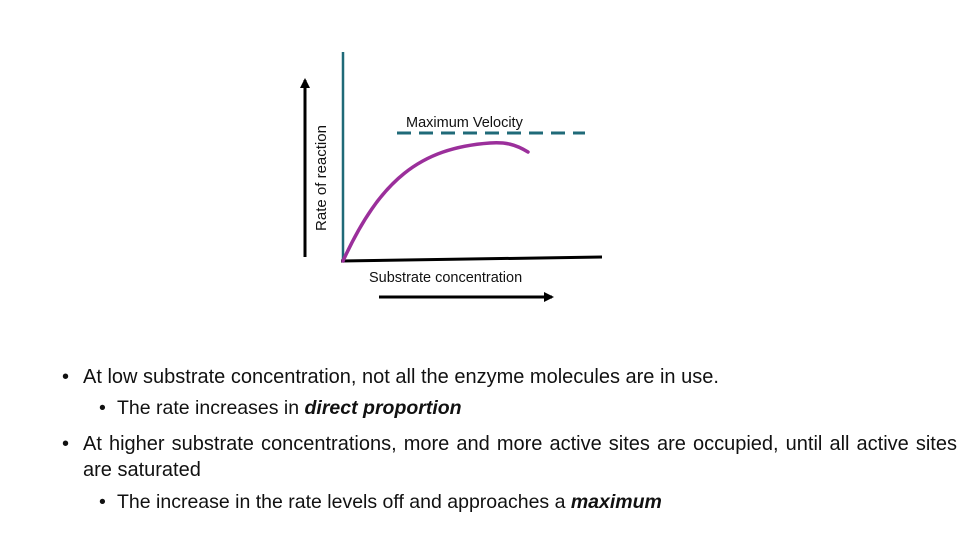  Describe the element at coordinates (321, 178) in the screenshot. I see `y-axis-label: Rate of reaction` at that location.